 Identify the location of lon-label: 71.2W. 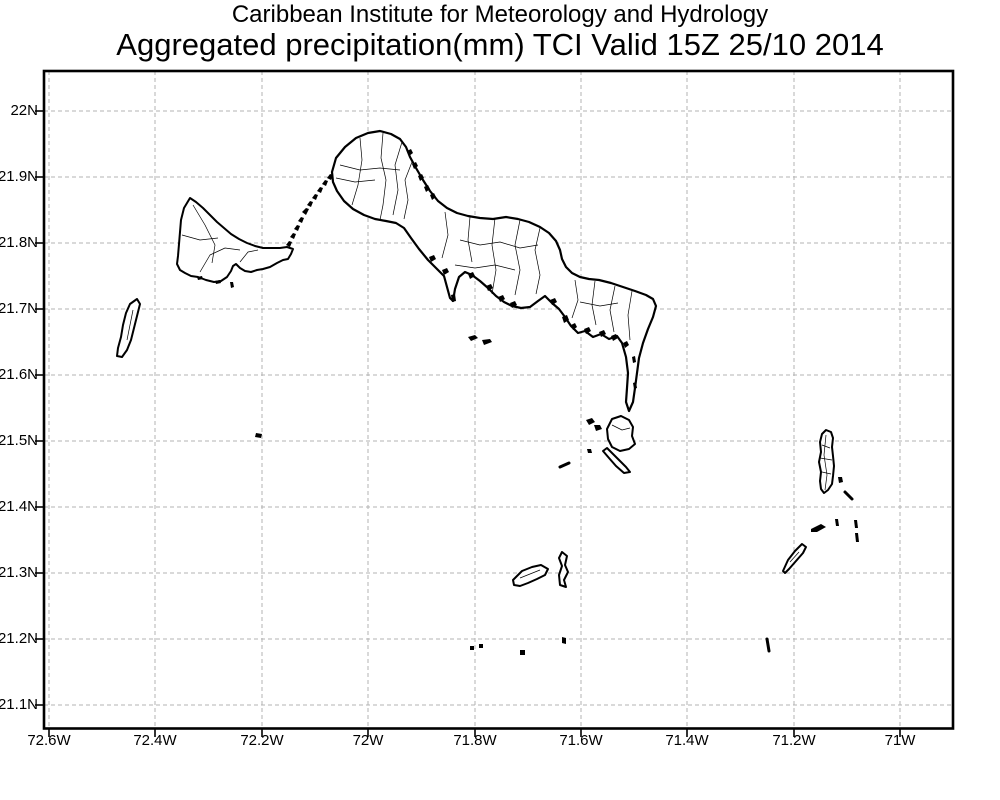
(794, 740).